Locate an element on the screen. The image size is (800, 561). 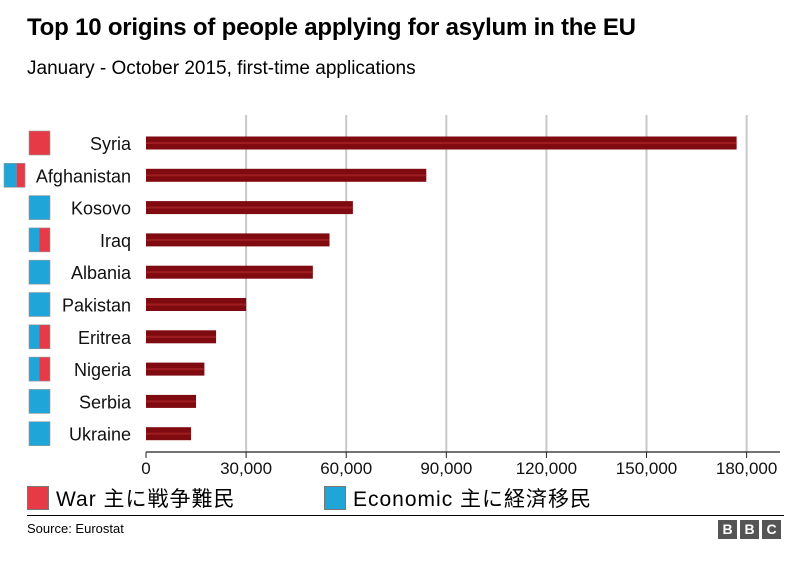
category-label: Albania is located at coordinates (101, 273).